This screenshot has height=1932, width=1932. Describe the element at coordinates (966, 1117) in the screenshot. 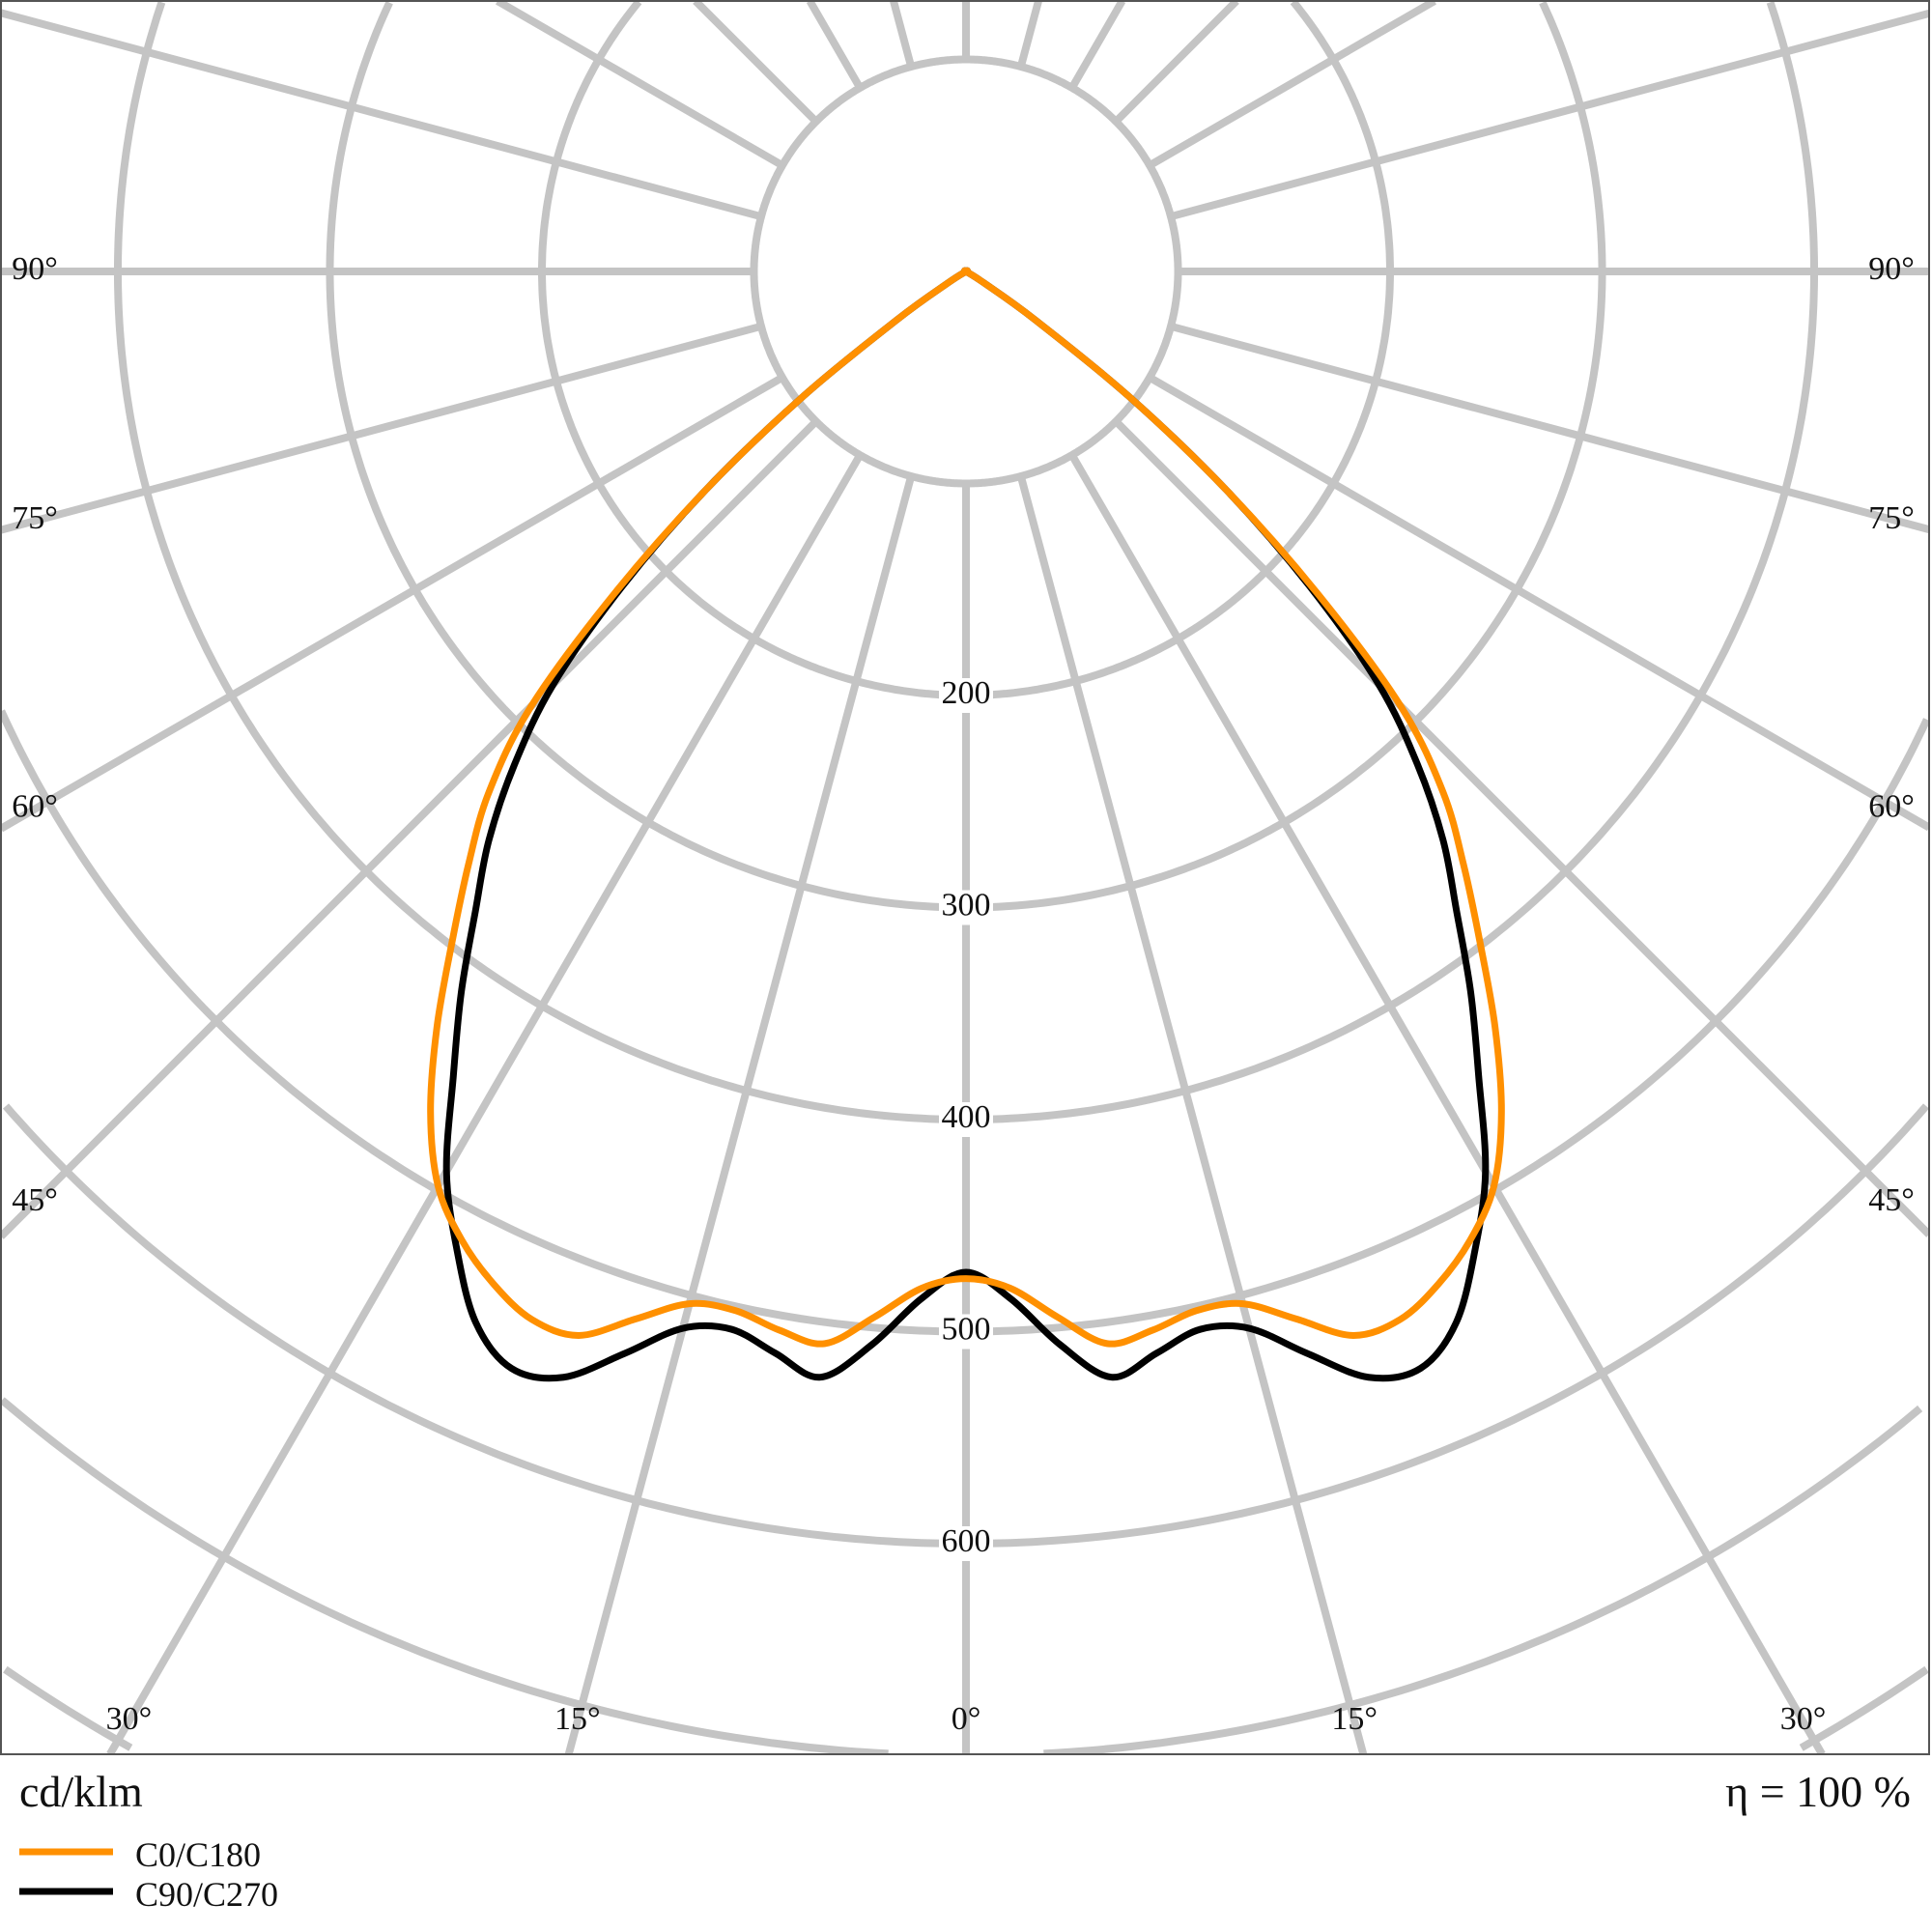

I see `radial-tick-label: 400` at that location.